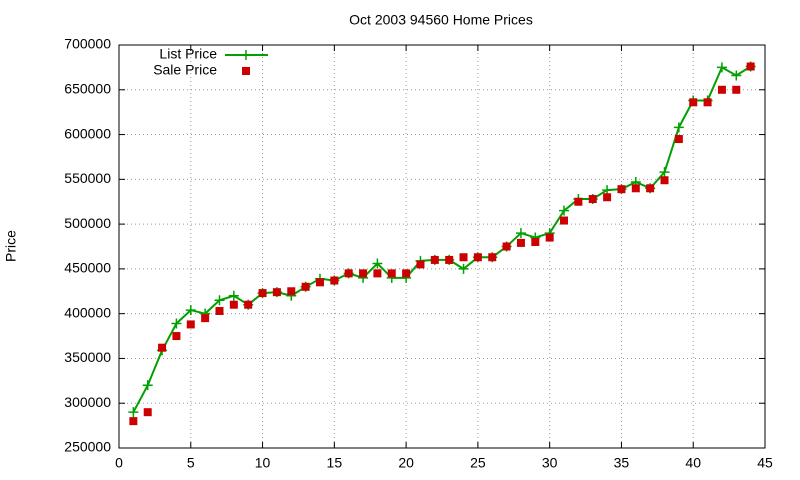 The height and width of the screenshot is (480, 800). Describe the element at coordinates (191, 463) in the screenshot. I see `x-tick-label: 5` at that location.